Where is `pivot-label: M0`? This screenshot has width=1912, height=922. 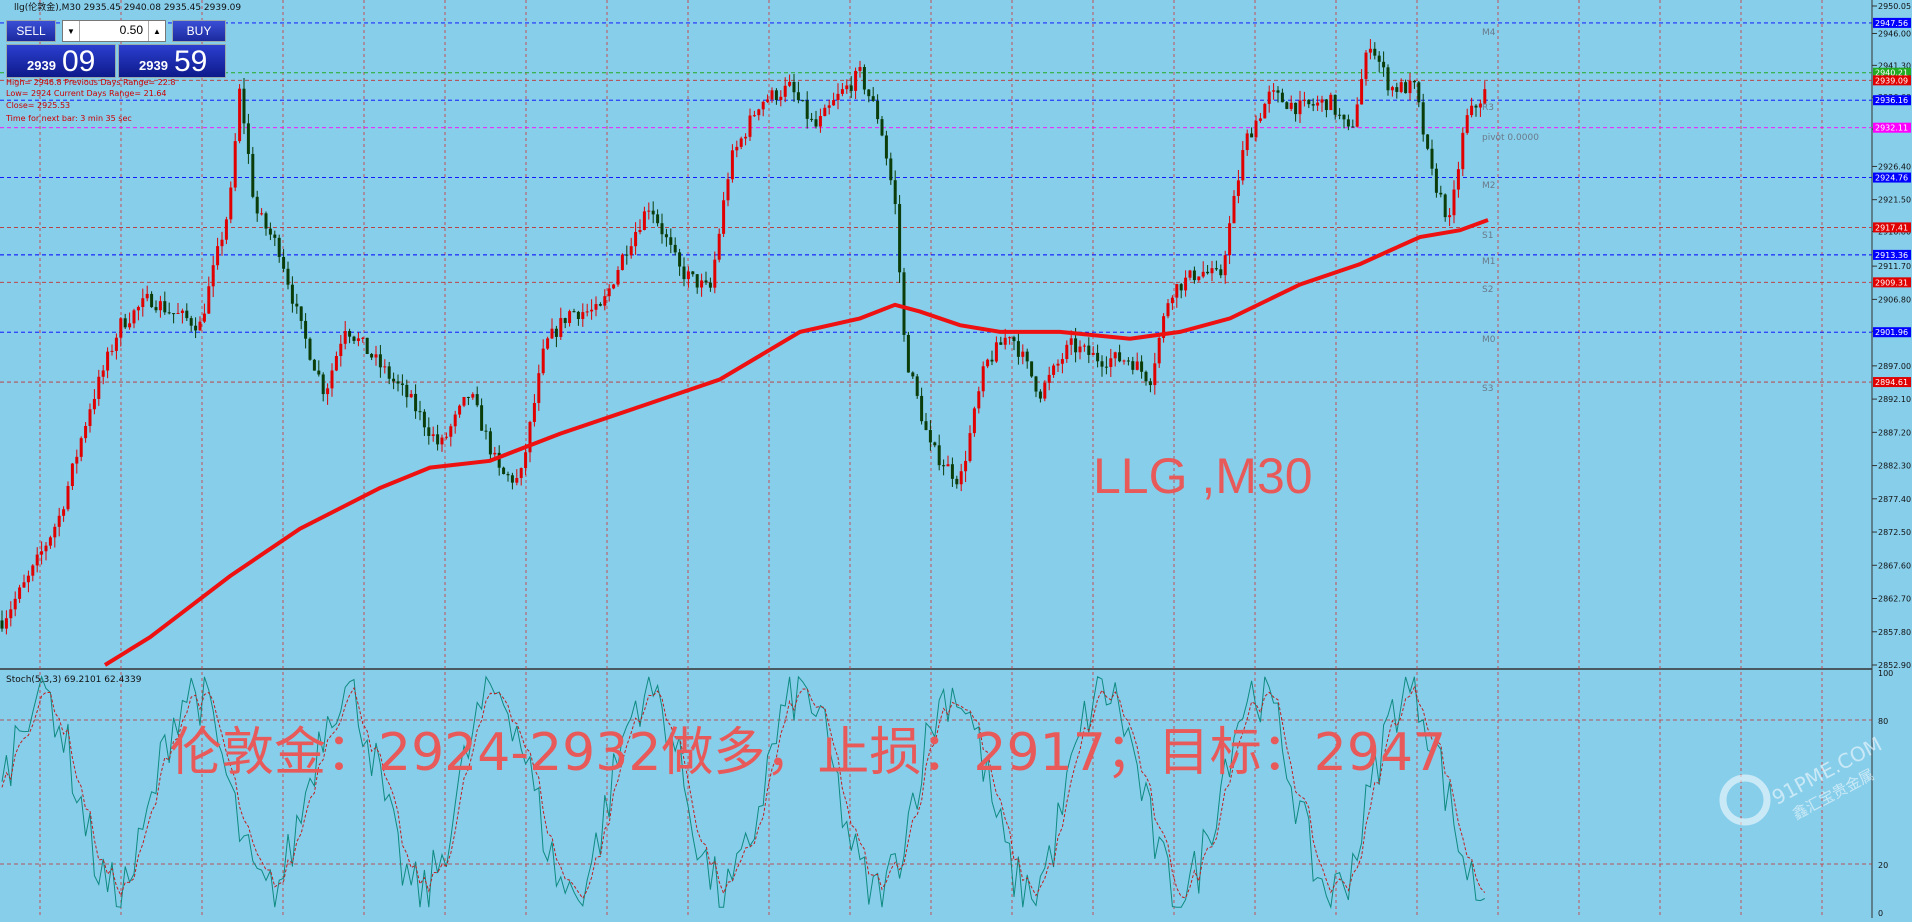
pivot-label: M0 is located at coordinates (1489, 340).